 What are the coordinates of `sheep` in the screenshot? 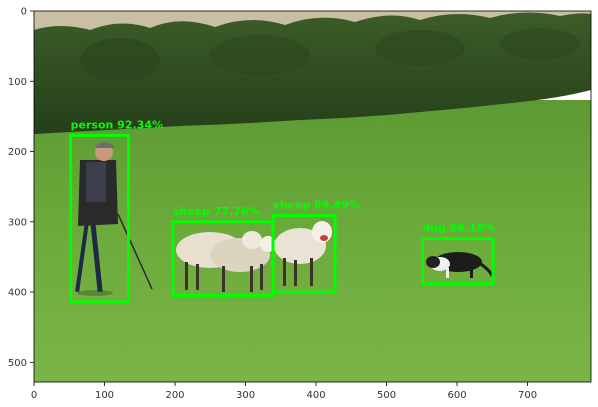 It's located at (303, 253).